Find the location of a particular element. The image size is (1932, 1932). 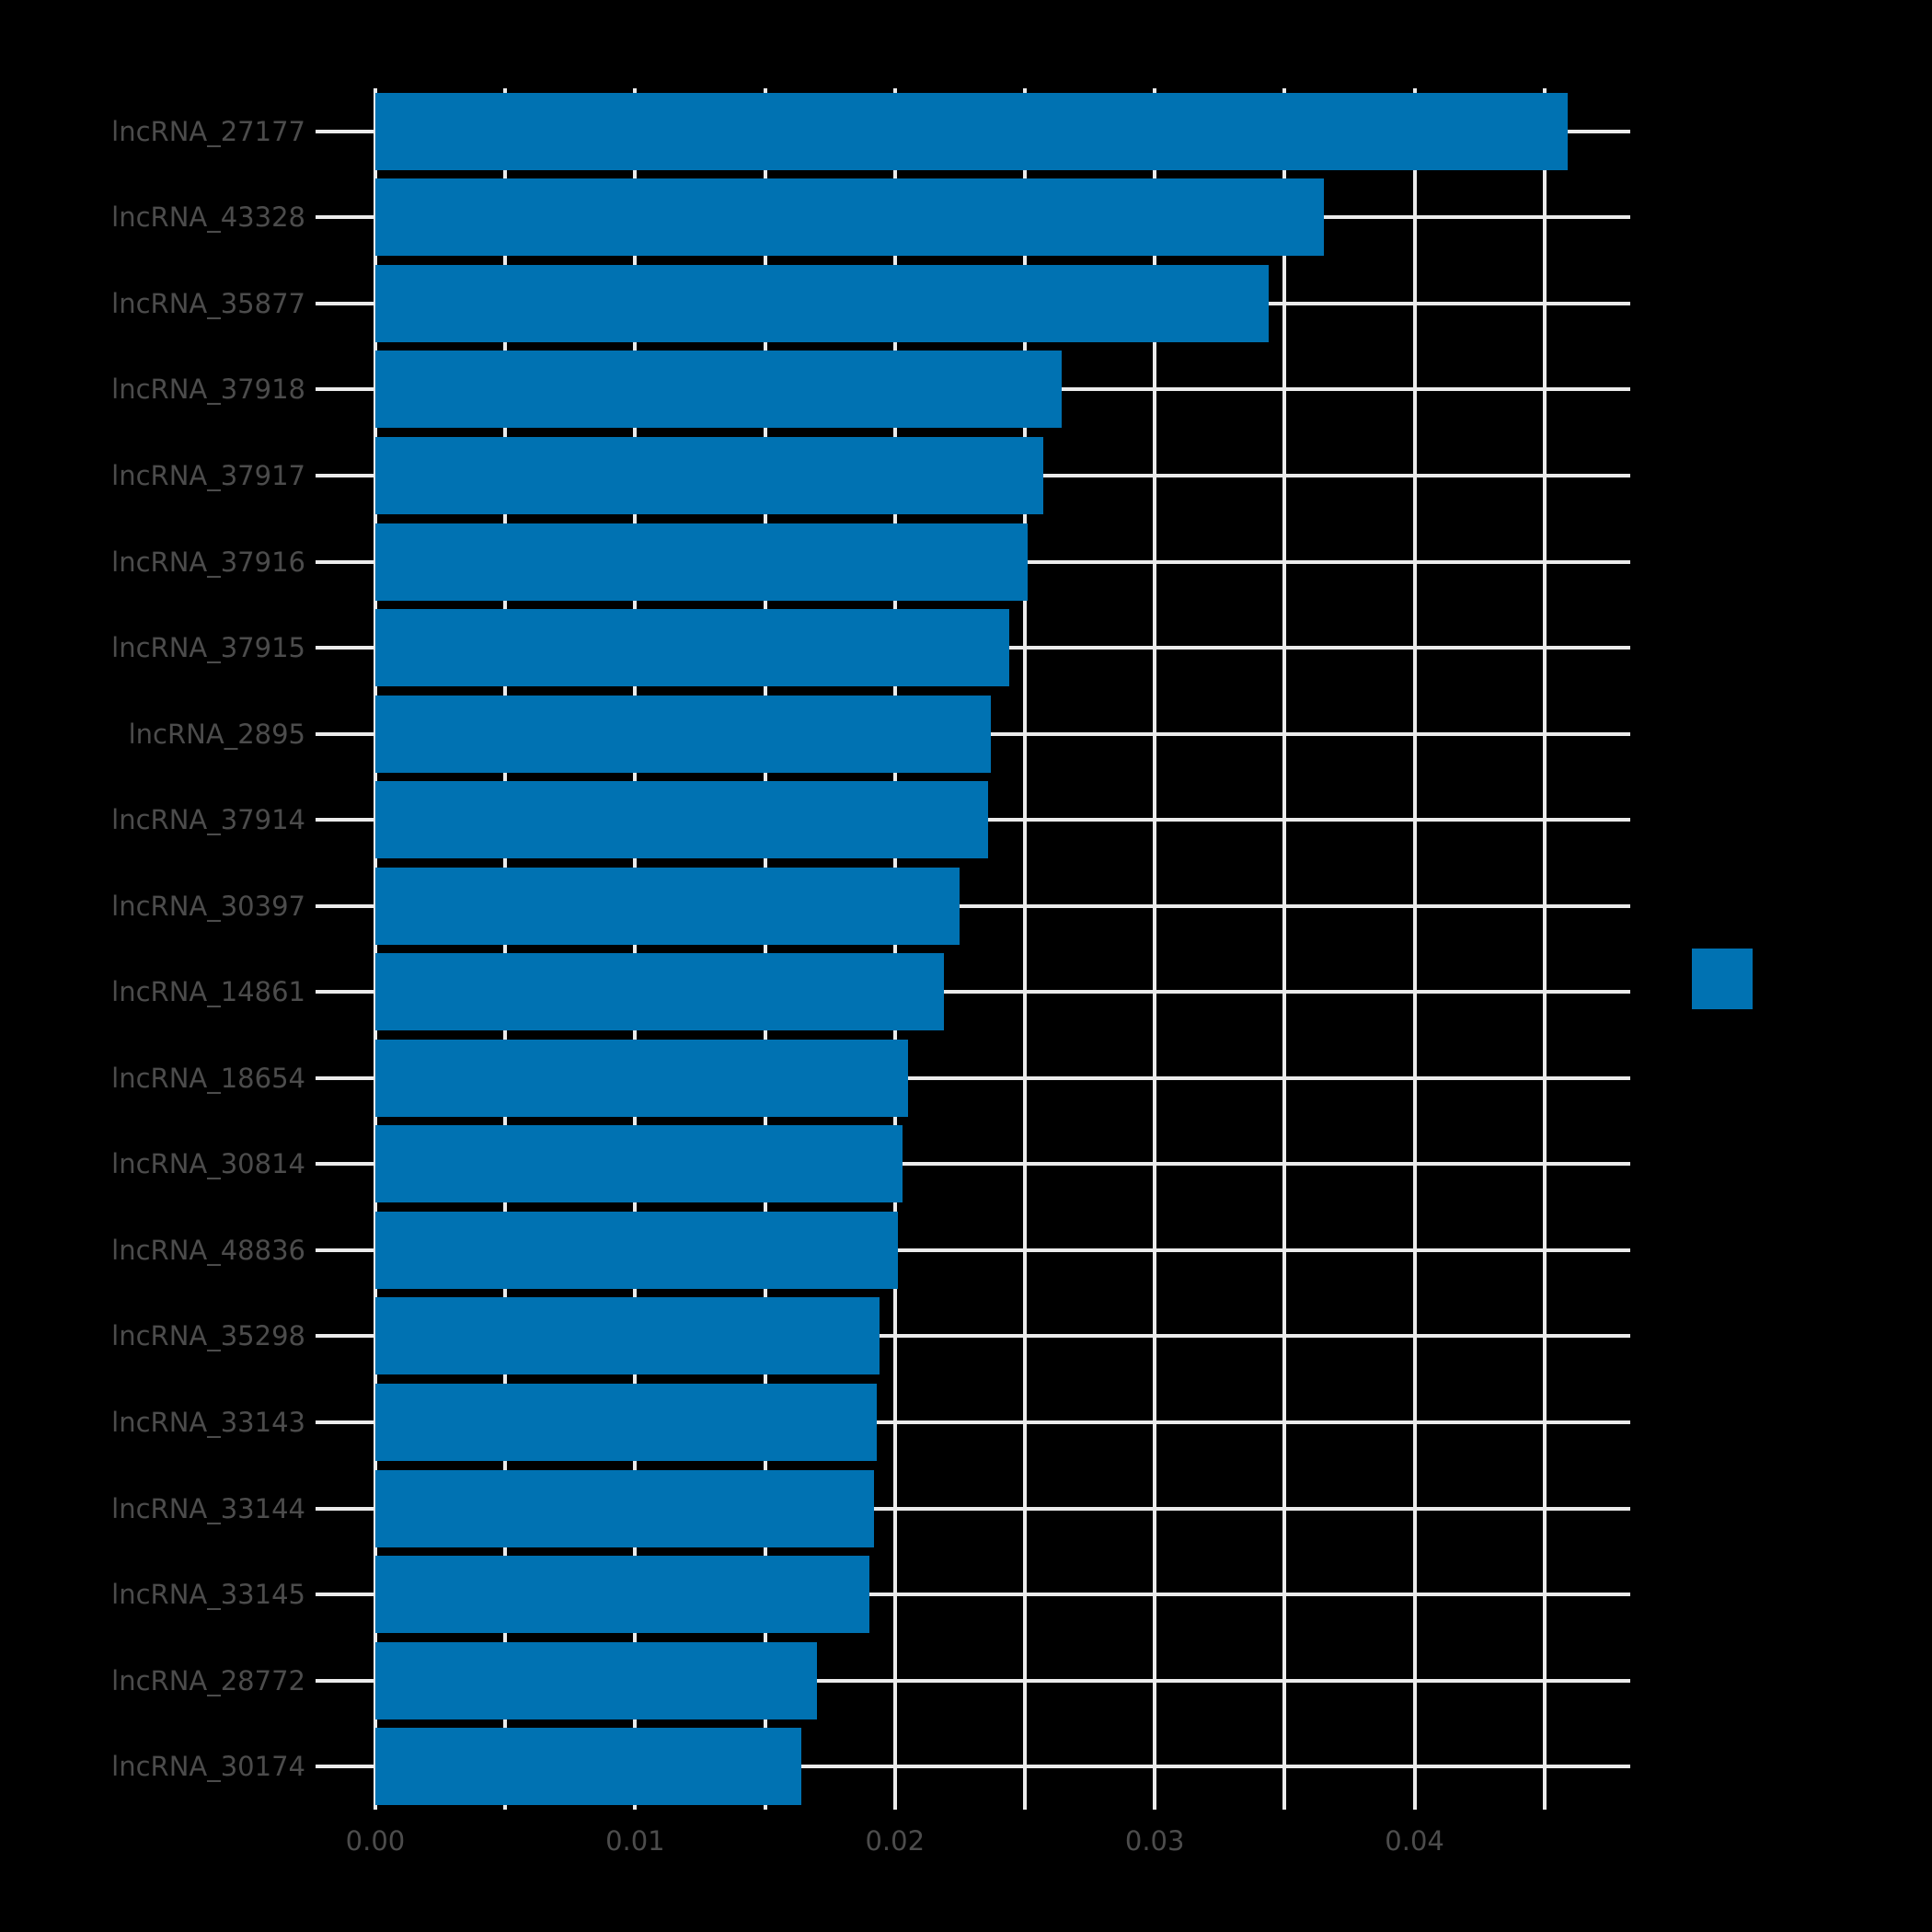

x-axis-tick-label: 0.04 is located at coordinates (1414, 1841).